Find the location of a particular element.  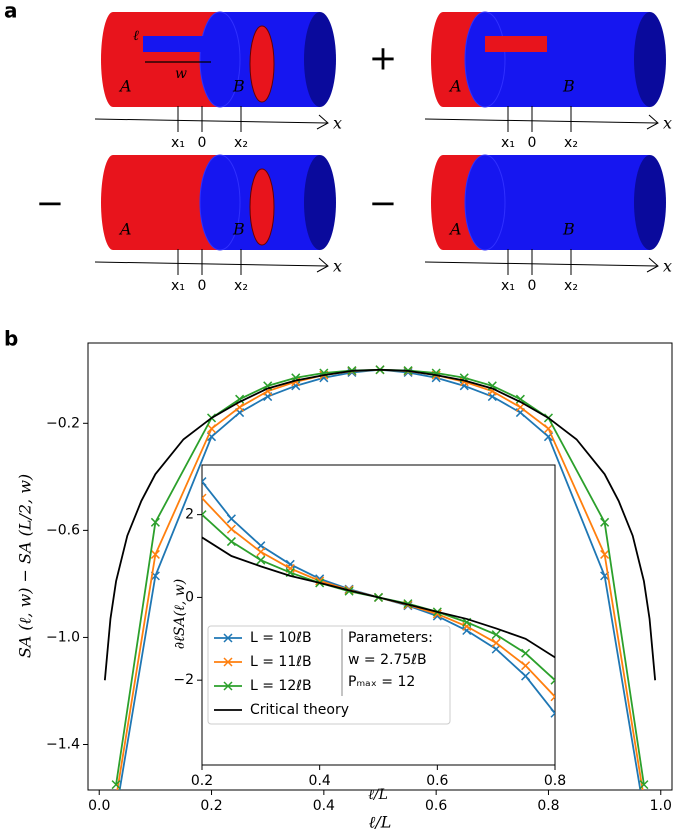

axis-tick-label: x₁ is located at coordinates (508, 286).